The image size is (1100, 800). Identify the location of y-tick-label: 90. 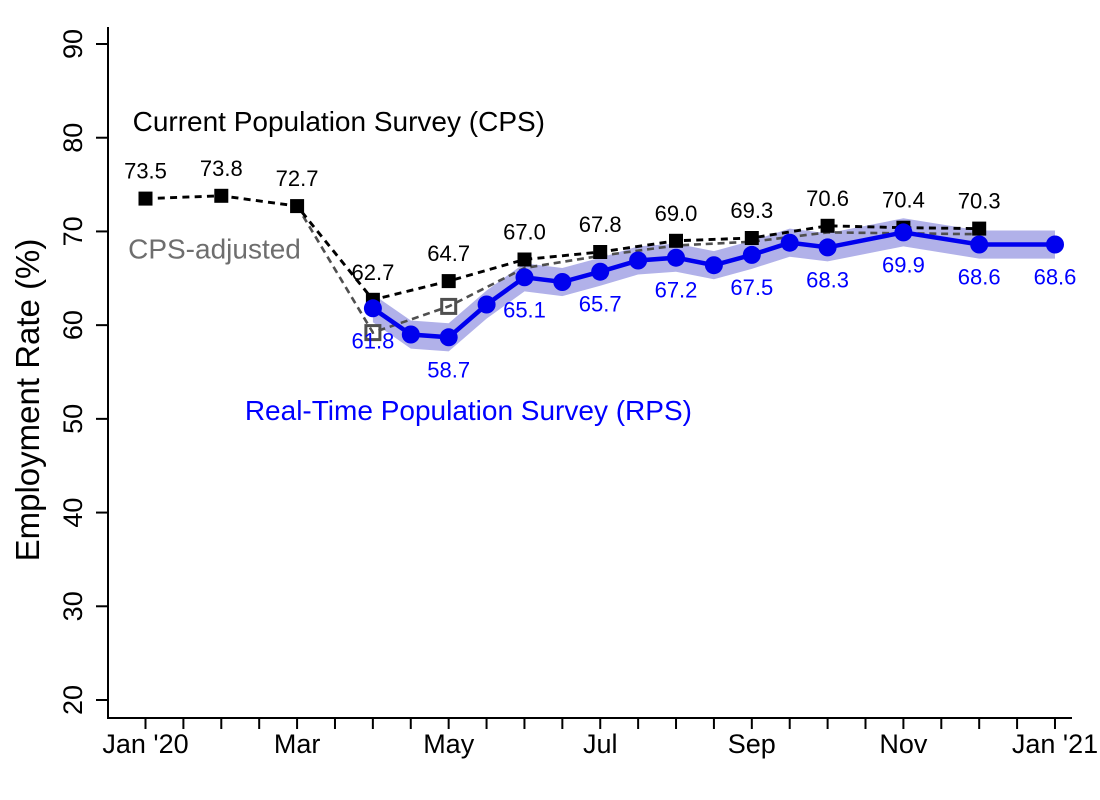
(73, 44).